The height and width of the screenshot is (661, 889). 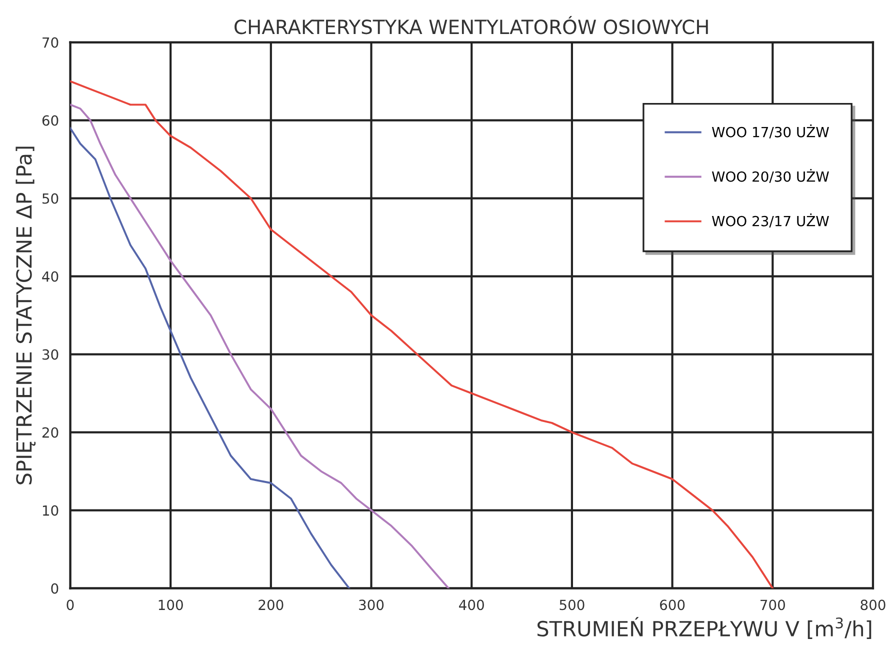 I want to click on y-tick-label: 20, so click(x=50, y=432).